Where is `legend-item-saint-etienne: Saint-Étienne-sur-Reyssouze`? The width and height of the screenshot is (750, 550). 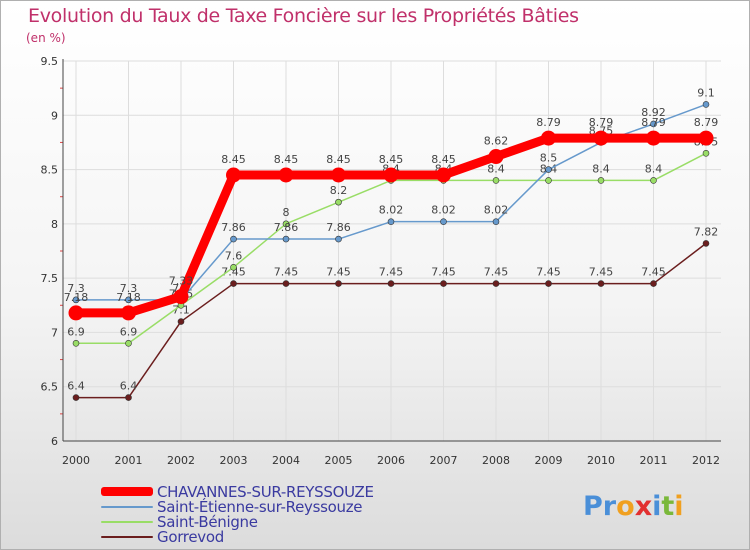
legend-item-saint-etienne: Saint-Étienne-sur-Reyssouze is located at coordinates (237, 506).